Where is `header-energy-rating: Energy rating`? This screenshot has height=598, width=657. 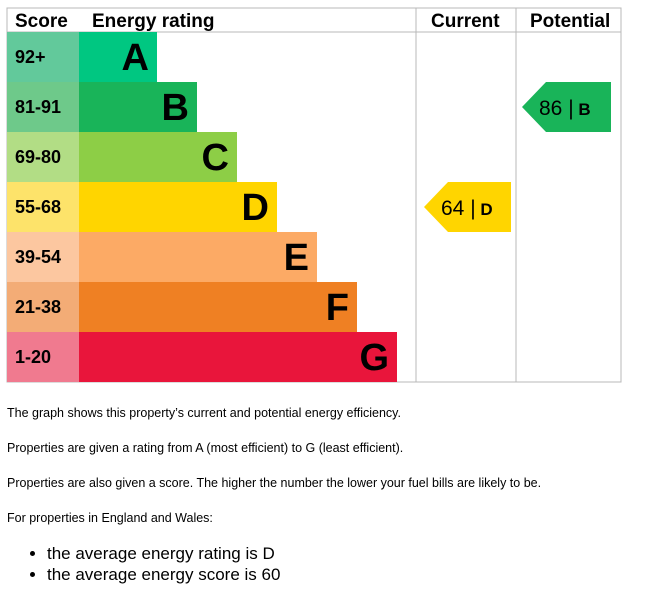
header-energy-rating: Energy rating is located at coordinates (153, 21).